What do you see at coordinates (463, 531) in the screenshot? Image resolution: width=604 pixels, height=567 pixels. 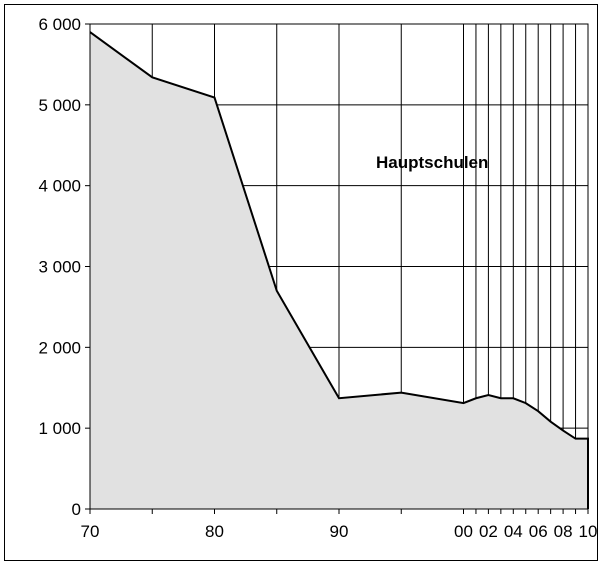 I see `x-tick-label: 00` at bounding box center [463, 531].